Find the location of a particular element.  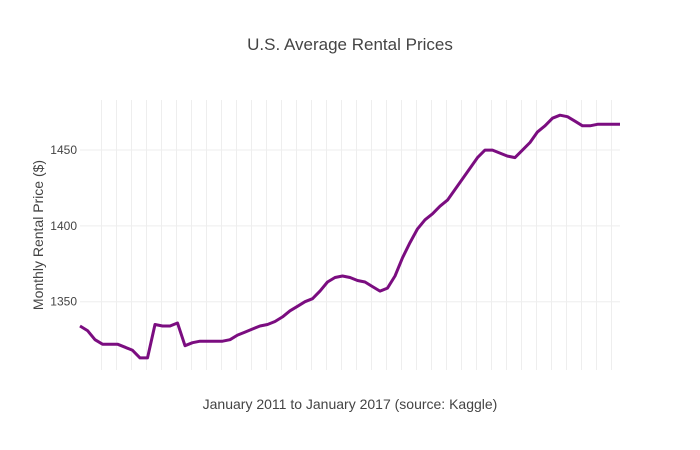

y-axis-ticks: 1350 1400 1450 is located at coordinates (63, 226).